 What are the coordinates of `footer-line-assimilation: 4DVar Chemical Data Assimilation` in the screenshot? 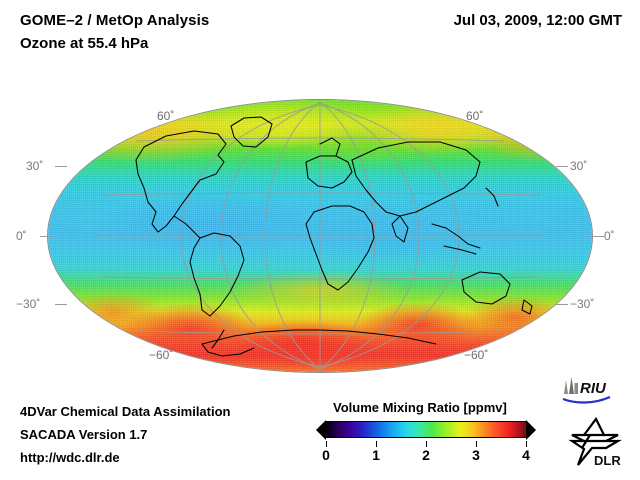 It's located at (125, 411).